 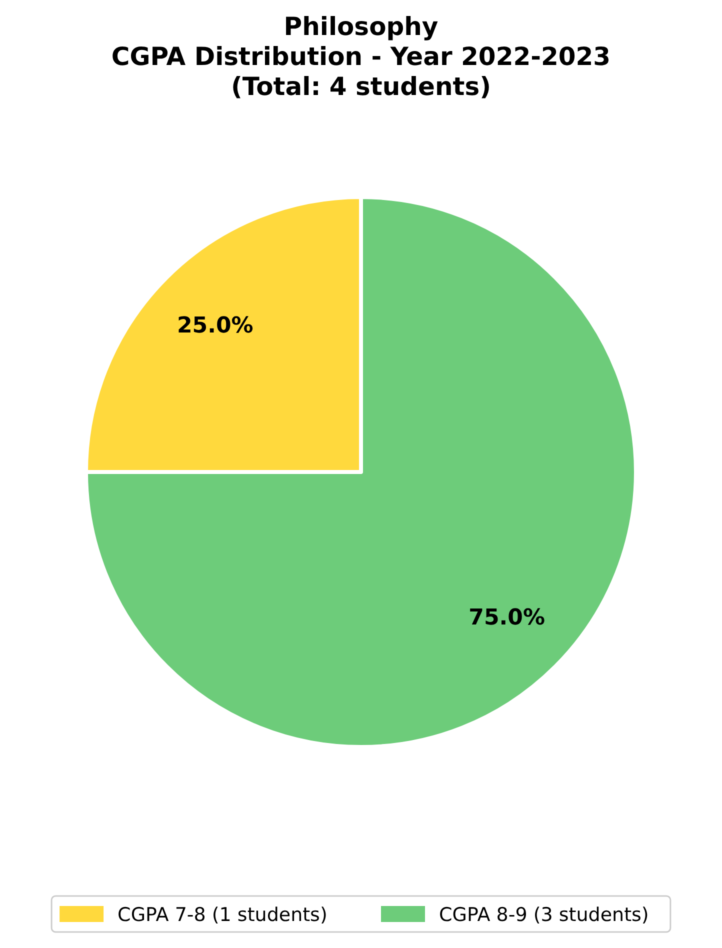 I want to click on legend-label: CGPA 7-8 (1 students), so click(x=223, y=915).